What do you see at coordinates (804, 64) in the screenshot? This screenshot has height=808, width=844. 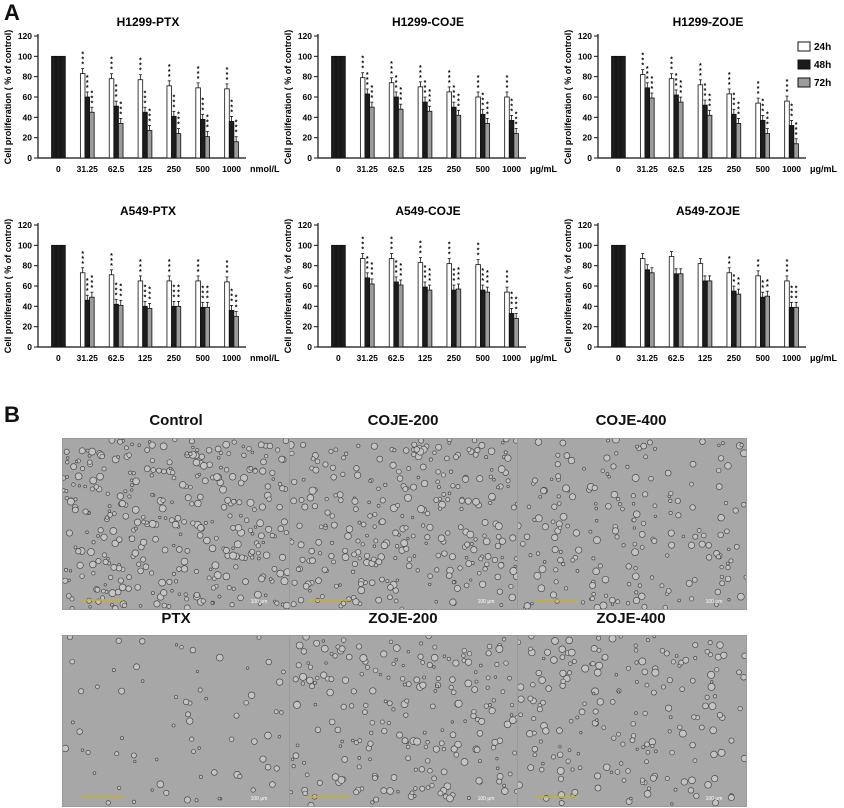 I see `legend-swatch-48h` at bounding box center [804, 64].